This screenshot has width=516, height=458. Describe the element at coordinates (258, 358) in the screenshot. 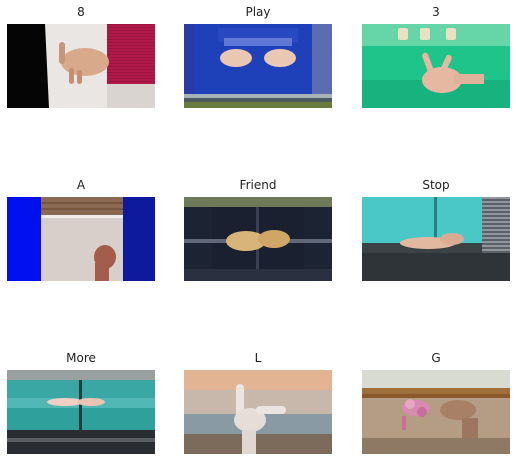

I see `panel-title: L` at that location.